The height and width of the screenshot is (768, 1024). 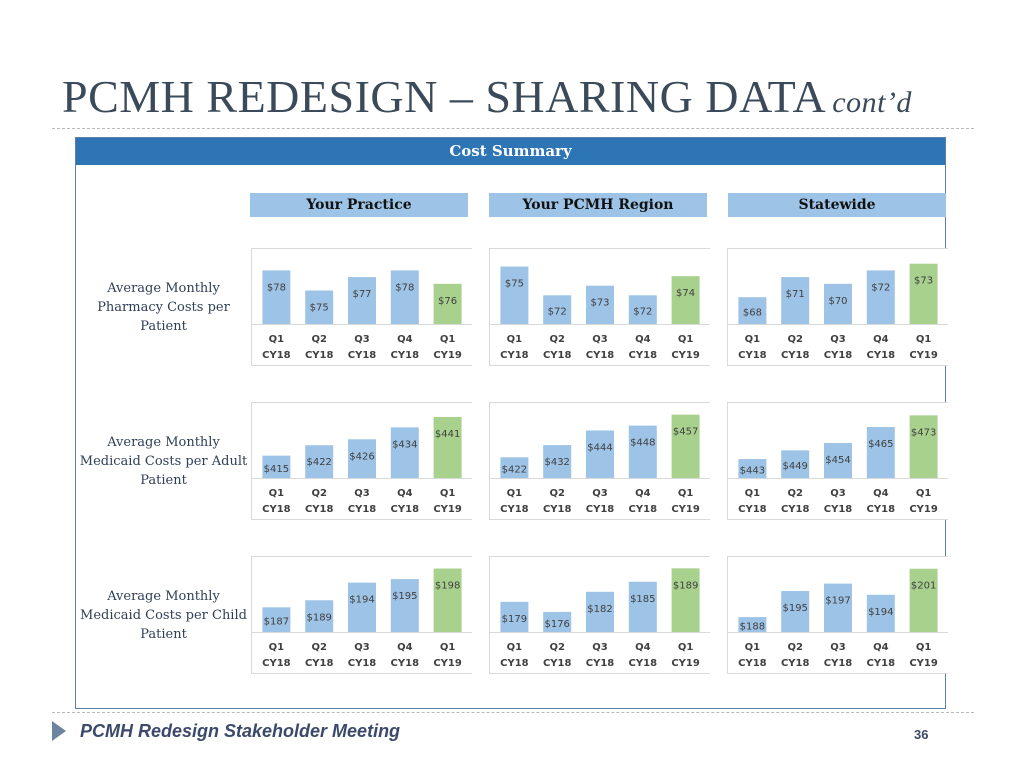 What do you see at coordinates (921, 734) in the screenshot?
I see `page-number: 36` at bounding box center [921, 734].